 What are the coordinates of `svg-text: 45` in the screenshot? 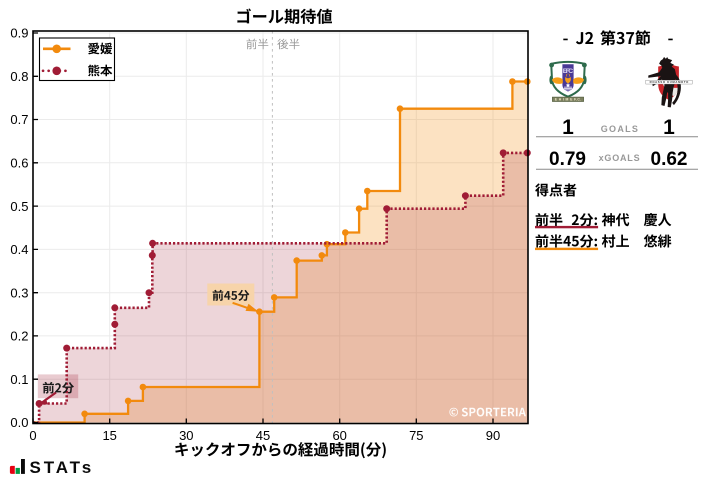 It's located at (263, 435).